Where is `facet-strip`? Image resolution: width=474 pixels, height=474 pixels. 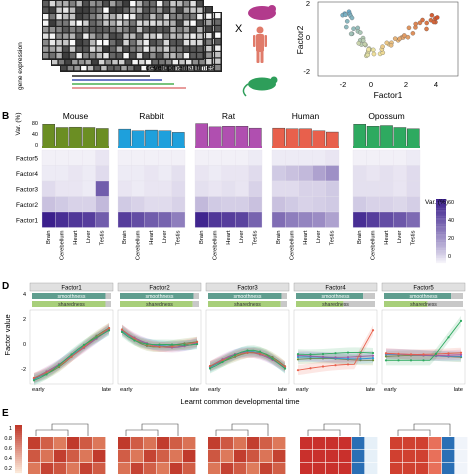
facet-strip is located at coordinates (423, 287).